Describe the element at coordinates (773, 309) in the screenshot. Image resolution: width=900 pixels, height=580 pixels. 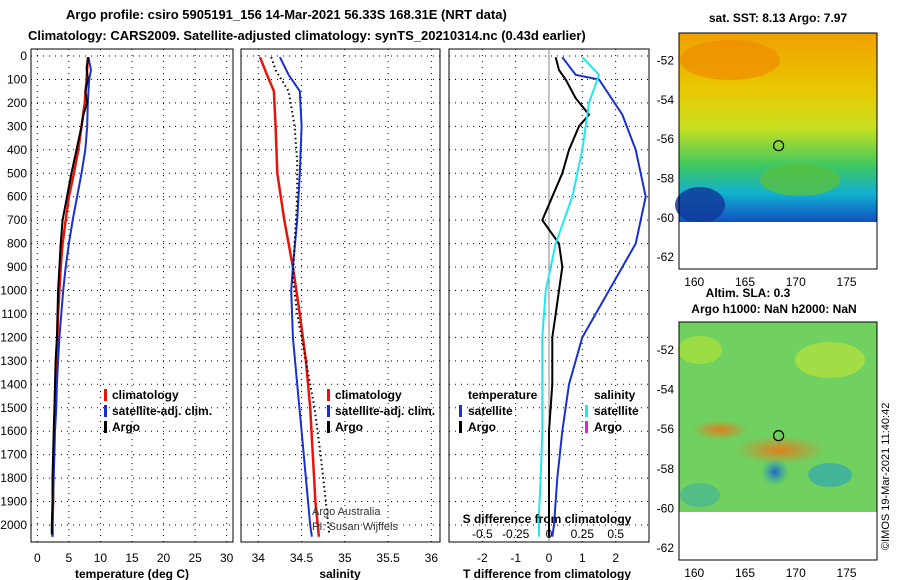
I see `altim-map-subtitle: Argo h1000: NaN h2000: NaN` at that location.